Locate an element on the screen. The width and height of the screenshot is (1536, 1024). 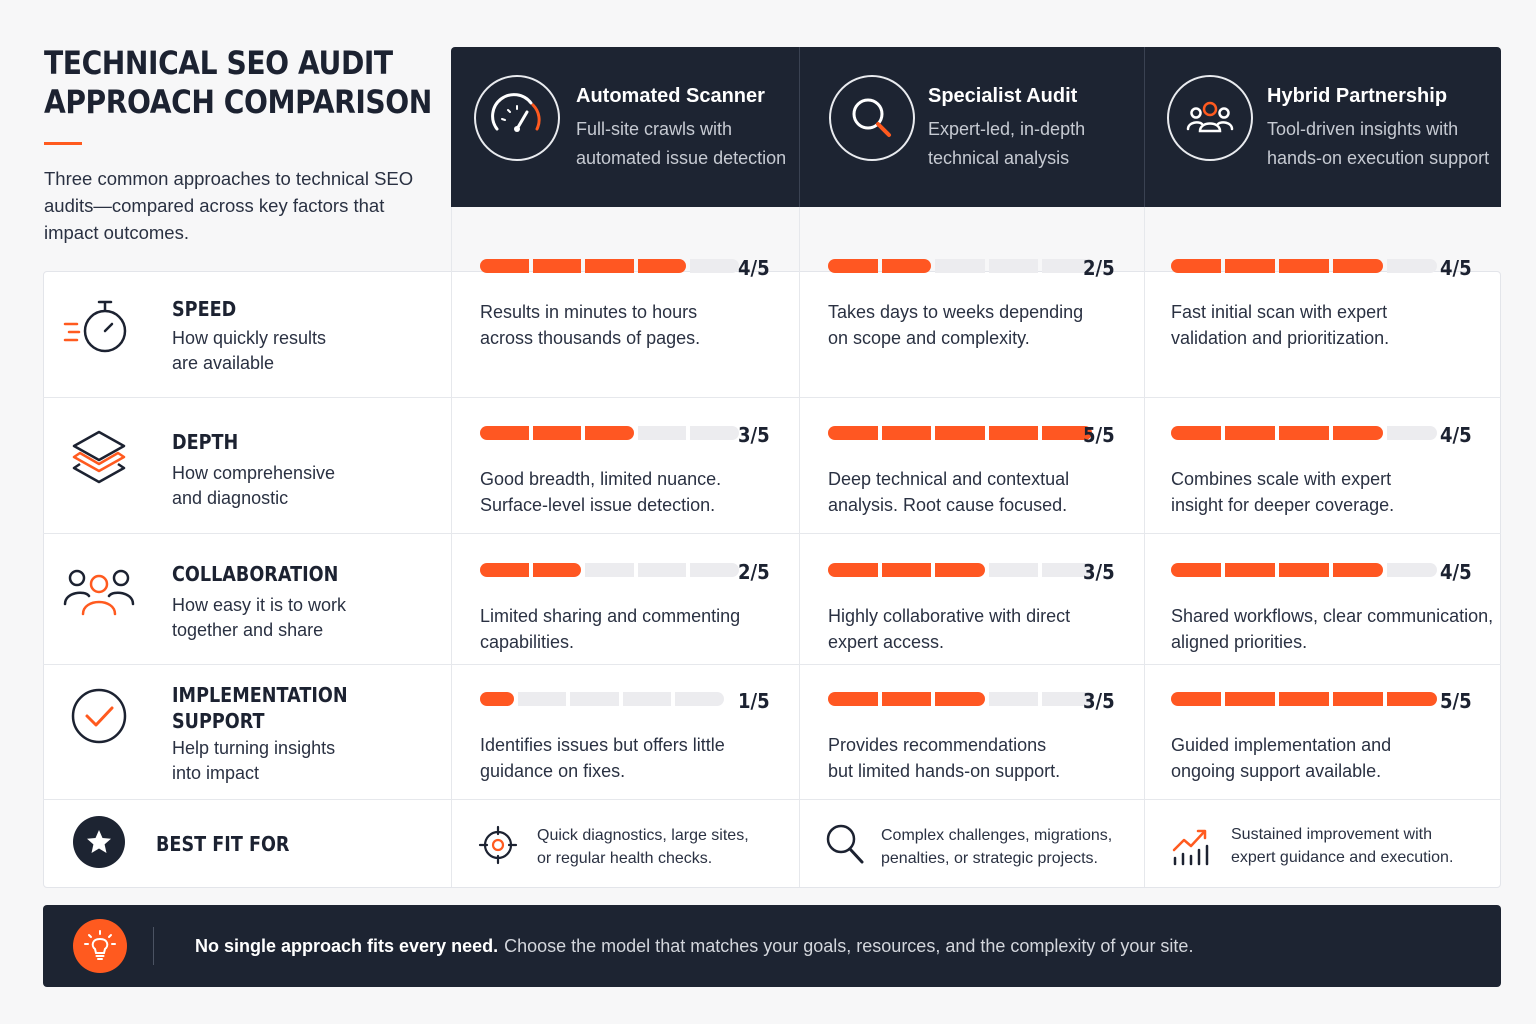
lightbulb-icon is located at coordinates (100, 946).